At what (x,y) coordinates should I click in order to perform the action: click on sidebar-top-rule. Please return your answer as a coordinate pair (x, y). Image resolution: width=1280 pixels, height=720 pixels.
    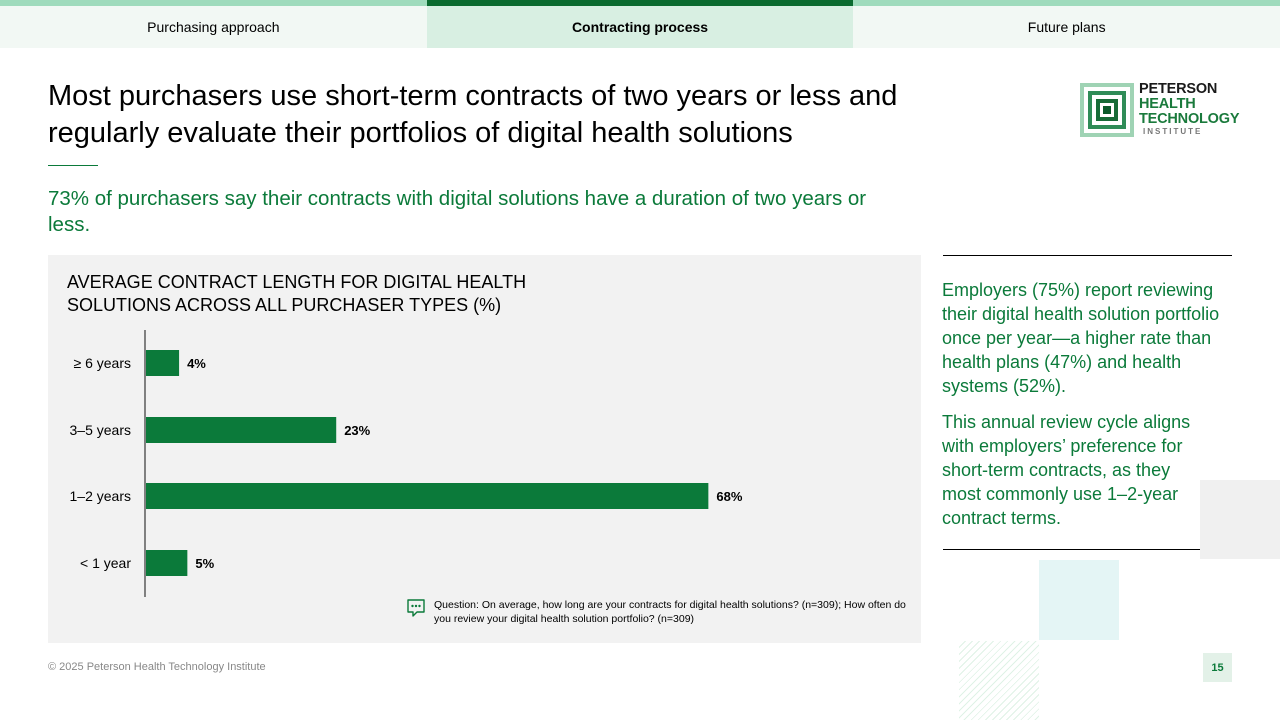
    Looking at the image, I should click on (1087, 255).